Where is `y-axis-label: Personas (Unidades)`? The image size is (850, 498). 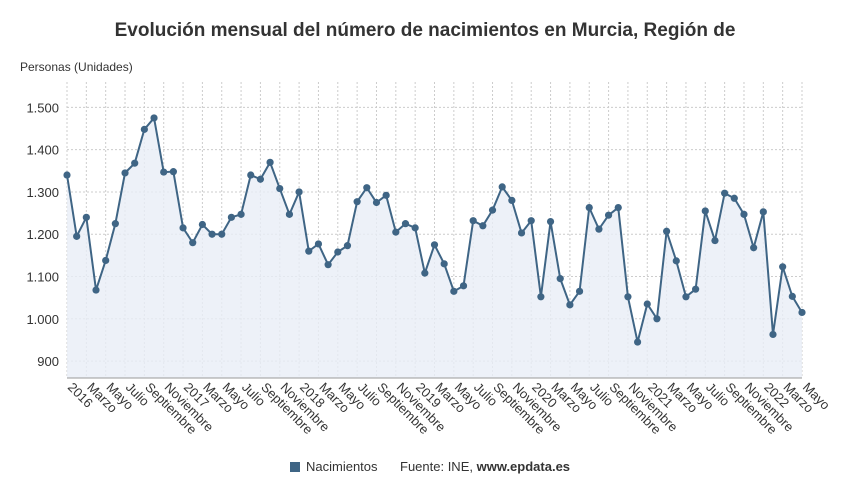 y-axis-label: Personas (Unidades) is located at coordinates (76, 67).